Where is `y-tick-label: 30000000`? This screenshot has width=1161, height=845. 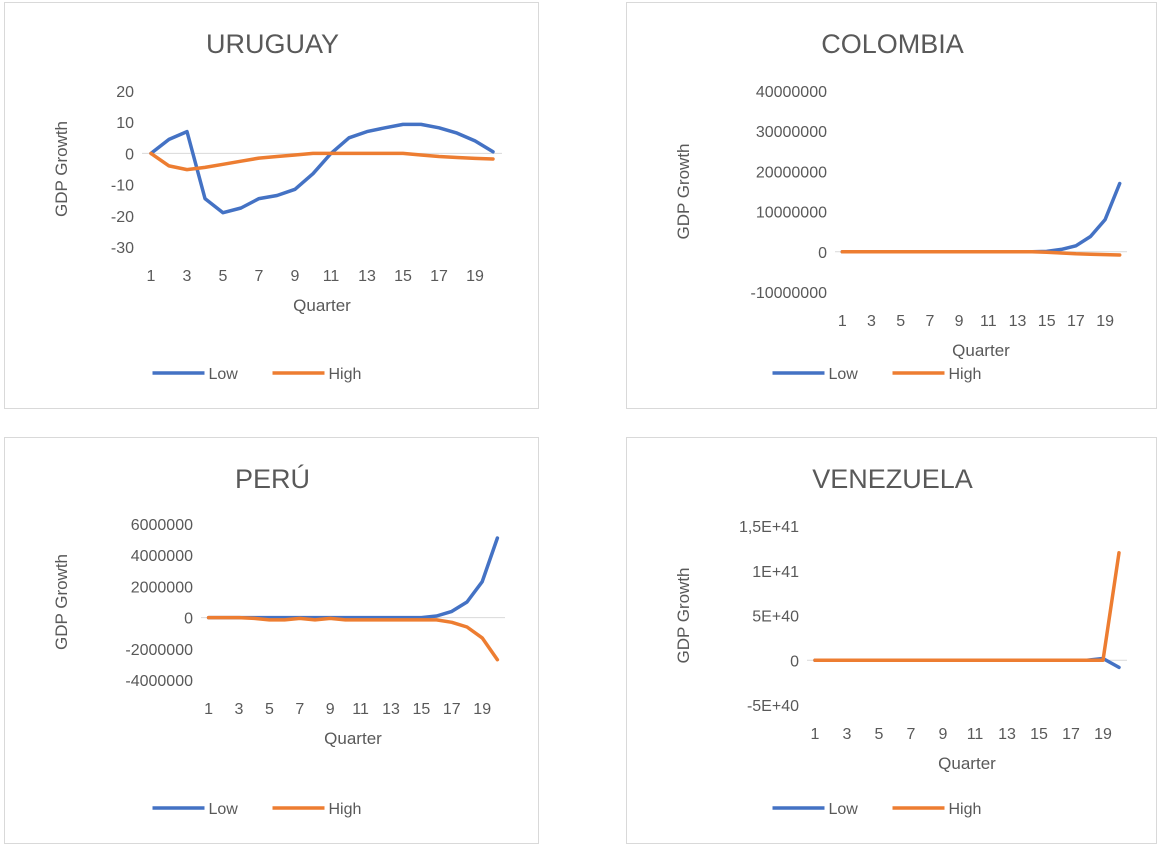
y-tick-label: 30000000 is located at coordinates (791, 132).